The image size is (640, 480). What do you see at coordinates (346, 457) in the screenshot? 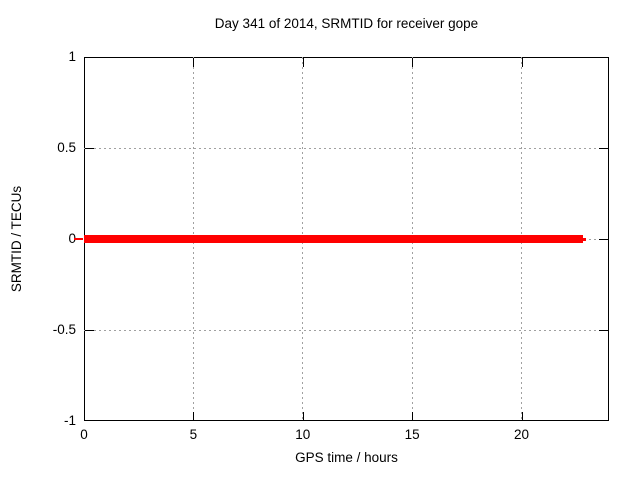
I see `x-axis-label: GPS time / hours` at bounding box center [346, 457].